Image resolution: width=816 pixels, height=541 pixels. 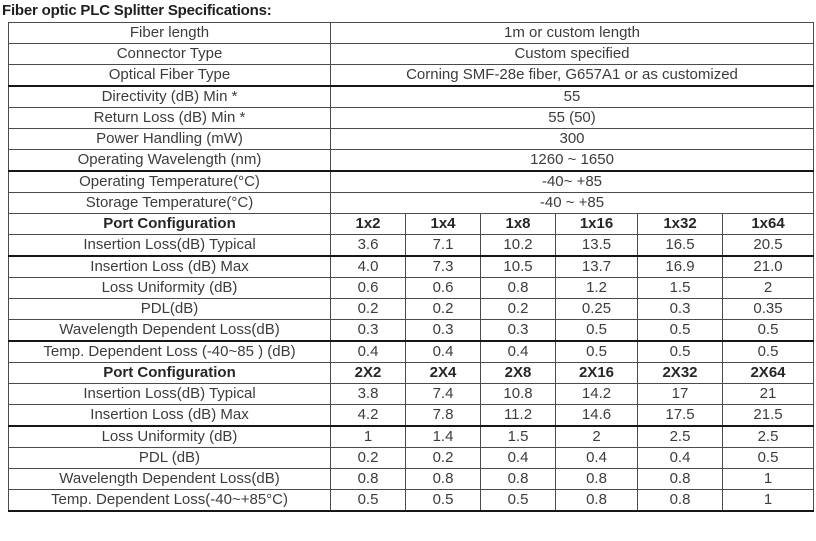 What do you see at coordinates (596, 245) in the screenshot?
I see `cell-value: 13.5` at bounding box center [596, 245].